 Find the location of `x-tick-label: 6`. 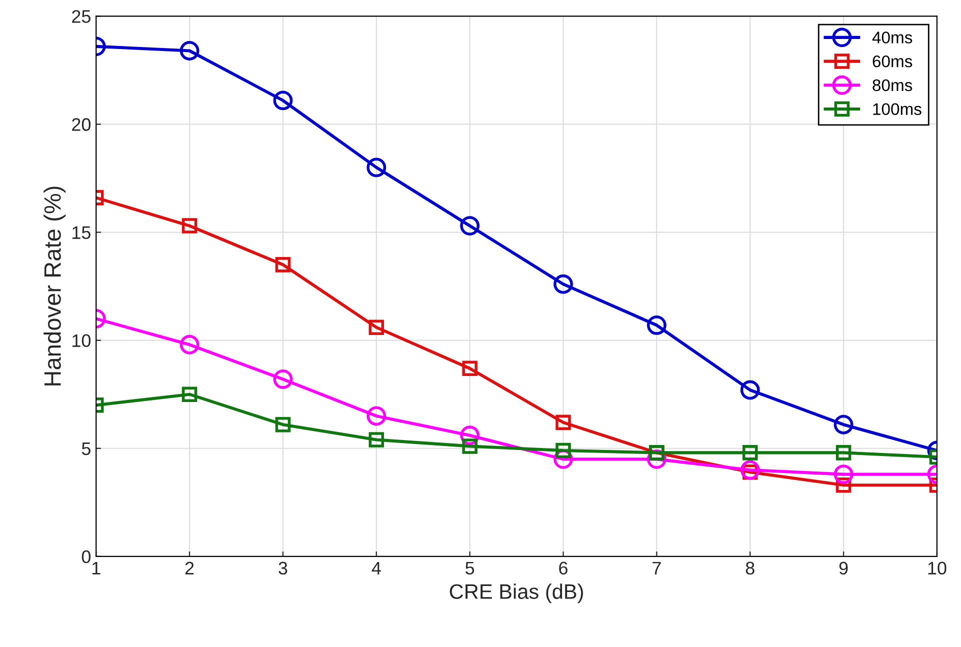

x-tick-label: 6 is located at coordinates (563, 568).